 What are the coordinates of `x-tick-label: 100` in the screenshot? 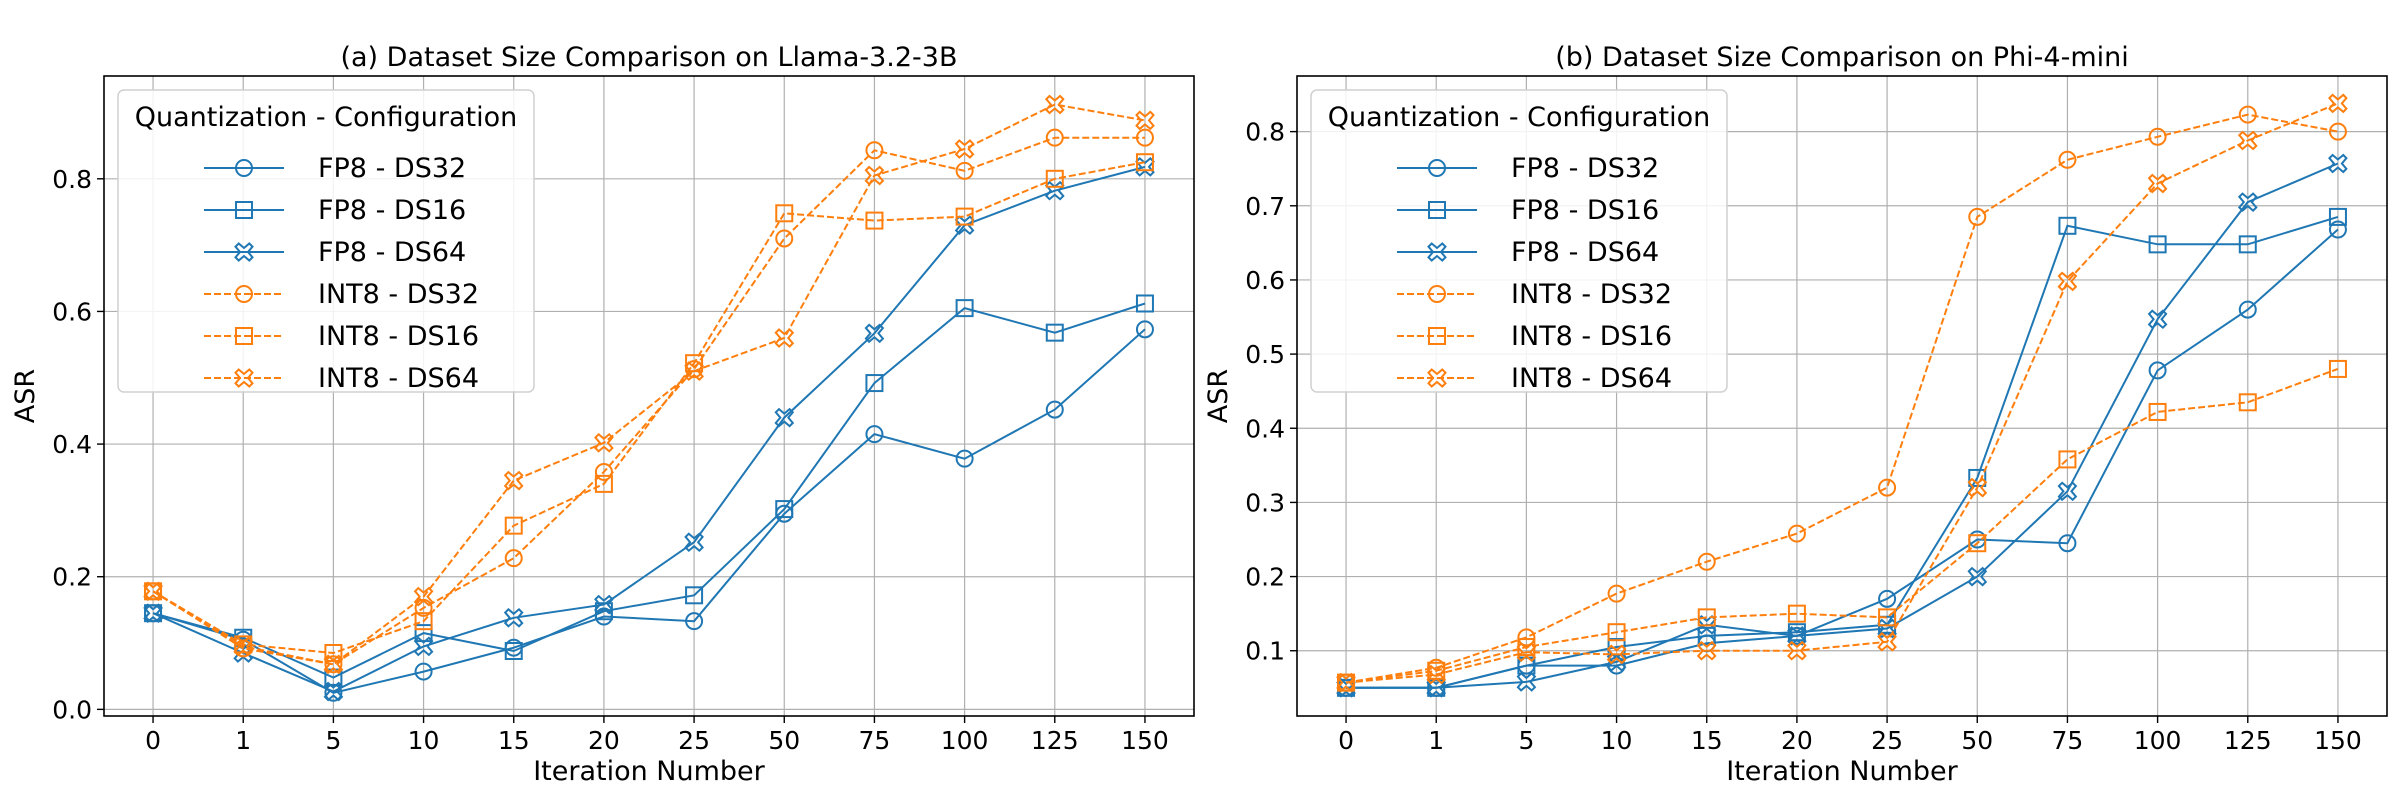 It's located at (965, 740).